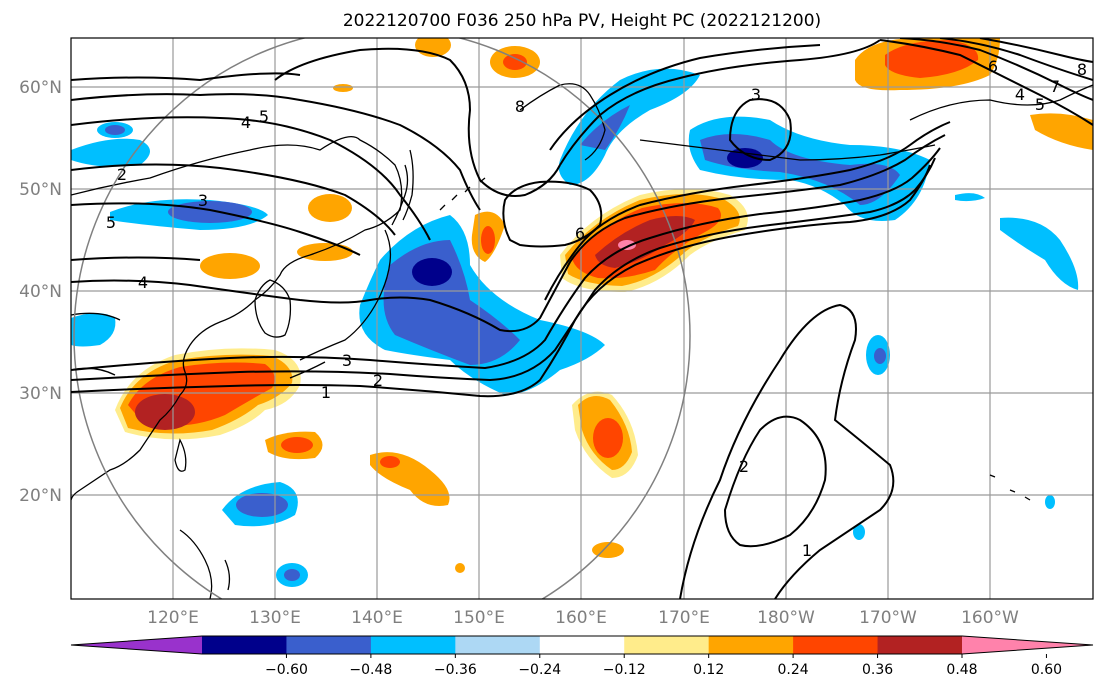  What do you see at coordinates (479, 618) in the screenshot?
I see `lon-label: 150°E` at bounding box center [479, 618].